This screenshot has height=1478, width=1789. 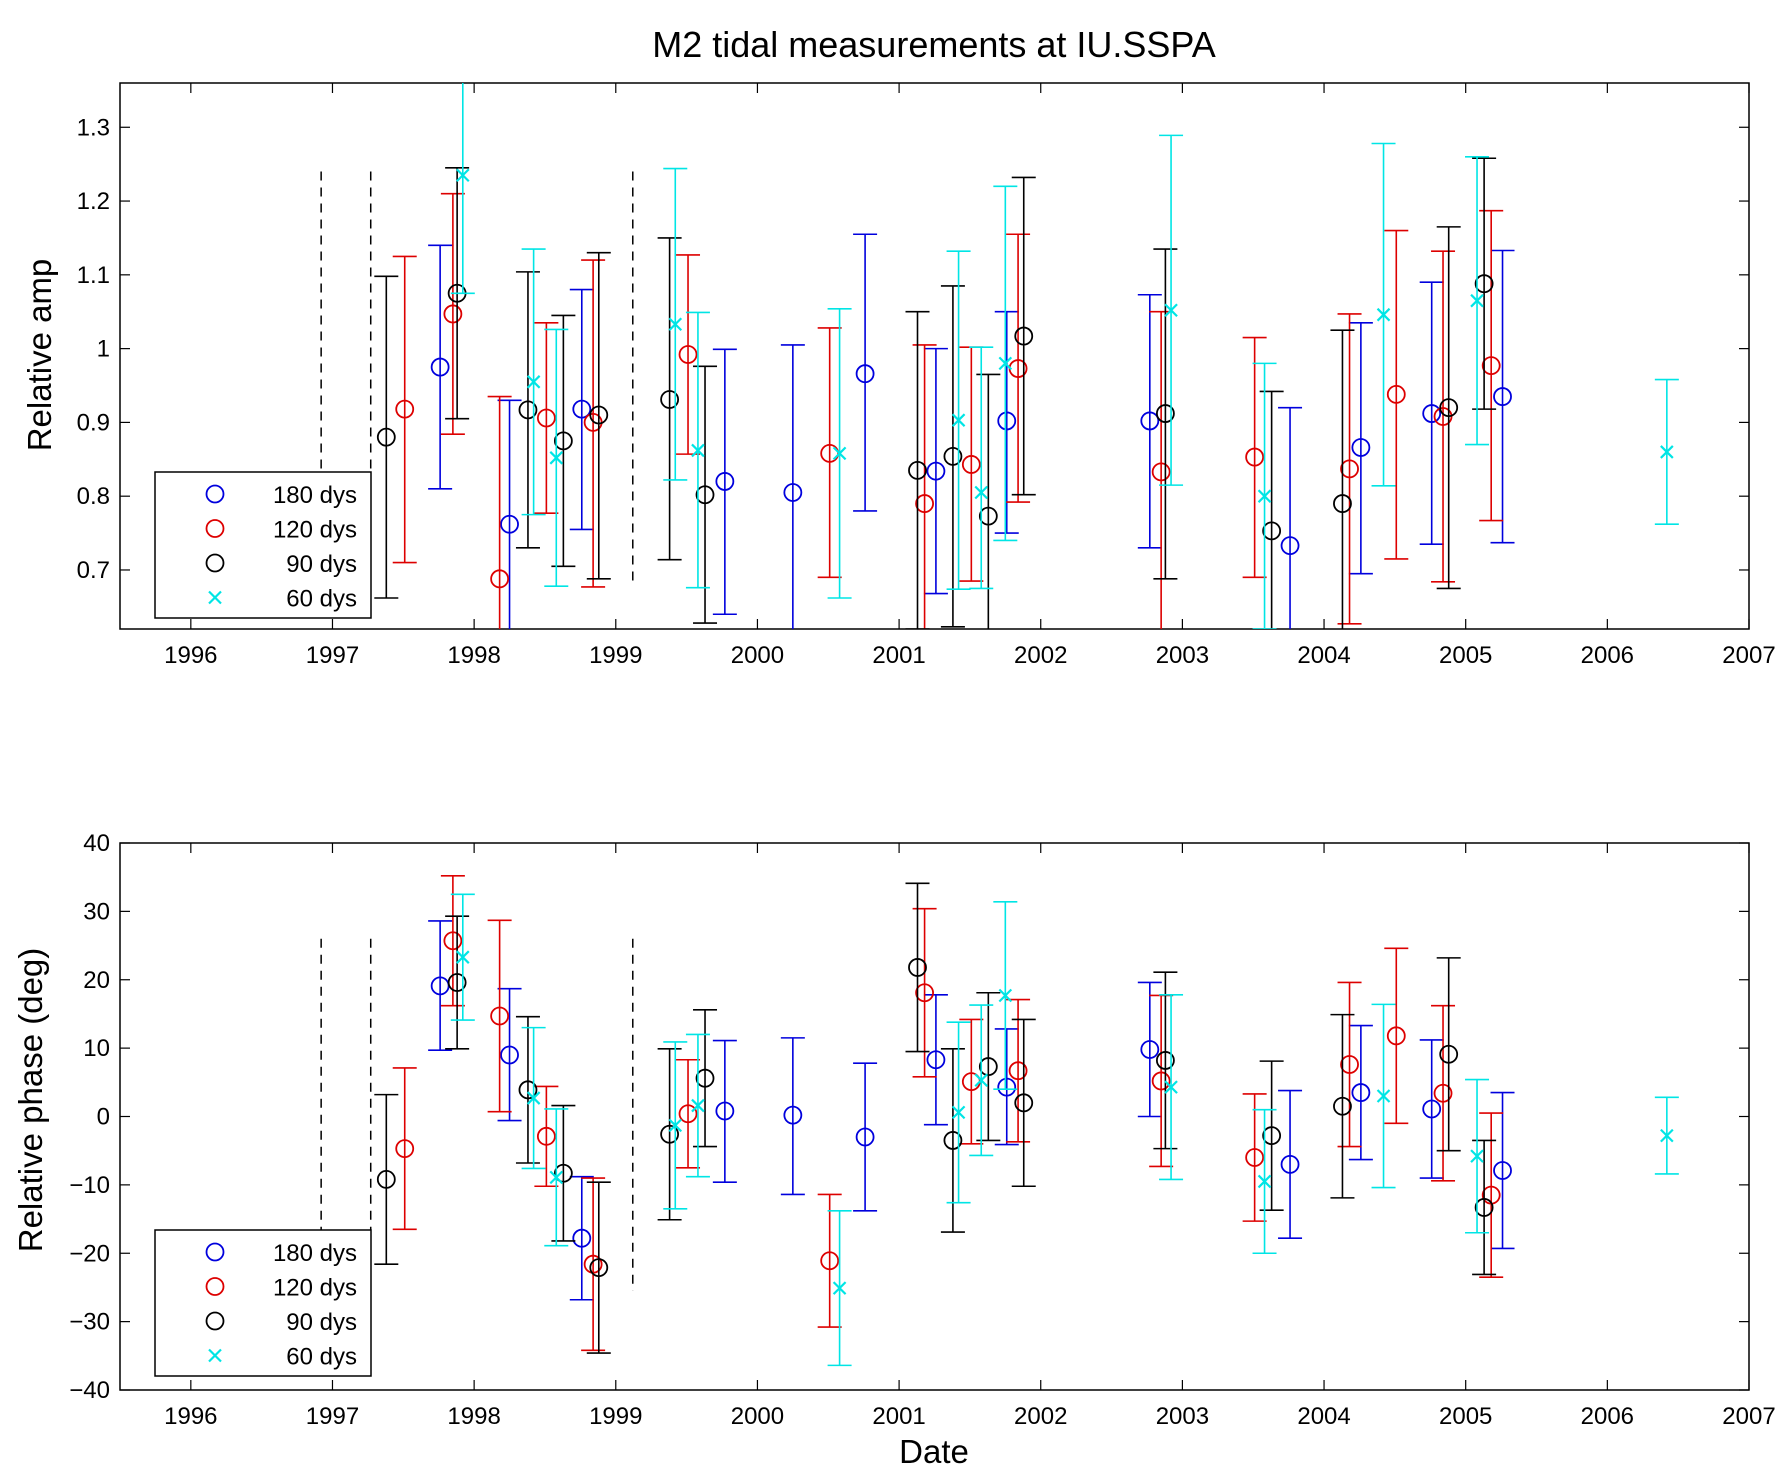 What do you see at coordinates (1465, 1416) in the screenshot?
I see `x-tick-label: 2005` at bounding box center [1465, 1416].